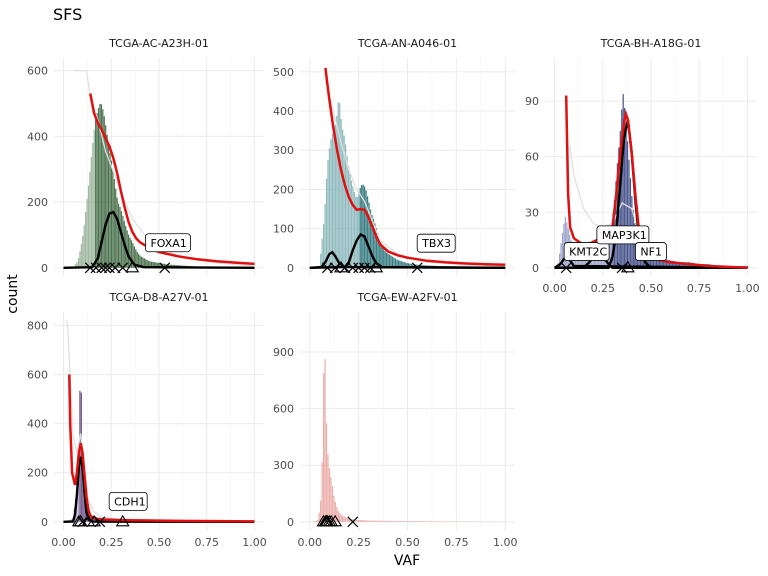  I want to click on y-tick-label: 300, so click(283, 150).